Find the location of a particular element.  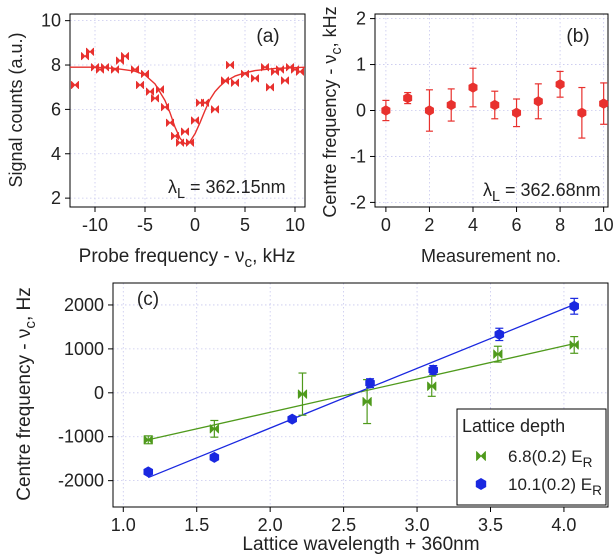

y-tick-label: 8 is located at coordinates (56, 65).